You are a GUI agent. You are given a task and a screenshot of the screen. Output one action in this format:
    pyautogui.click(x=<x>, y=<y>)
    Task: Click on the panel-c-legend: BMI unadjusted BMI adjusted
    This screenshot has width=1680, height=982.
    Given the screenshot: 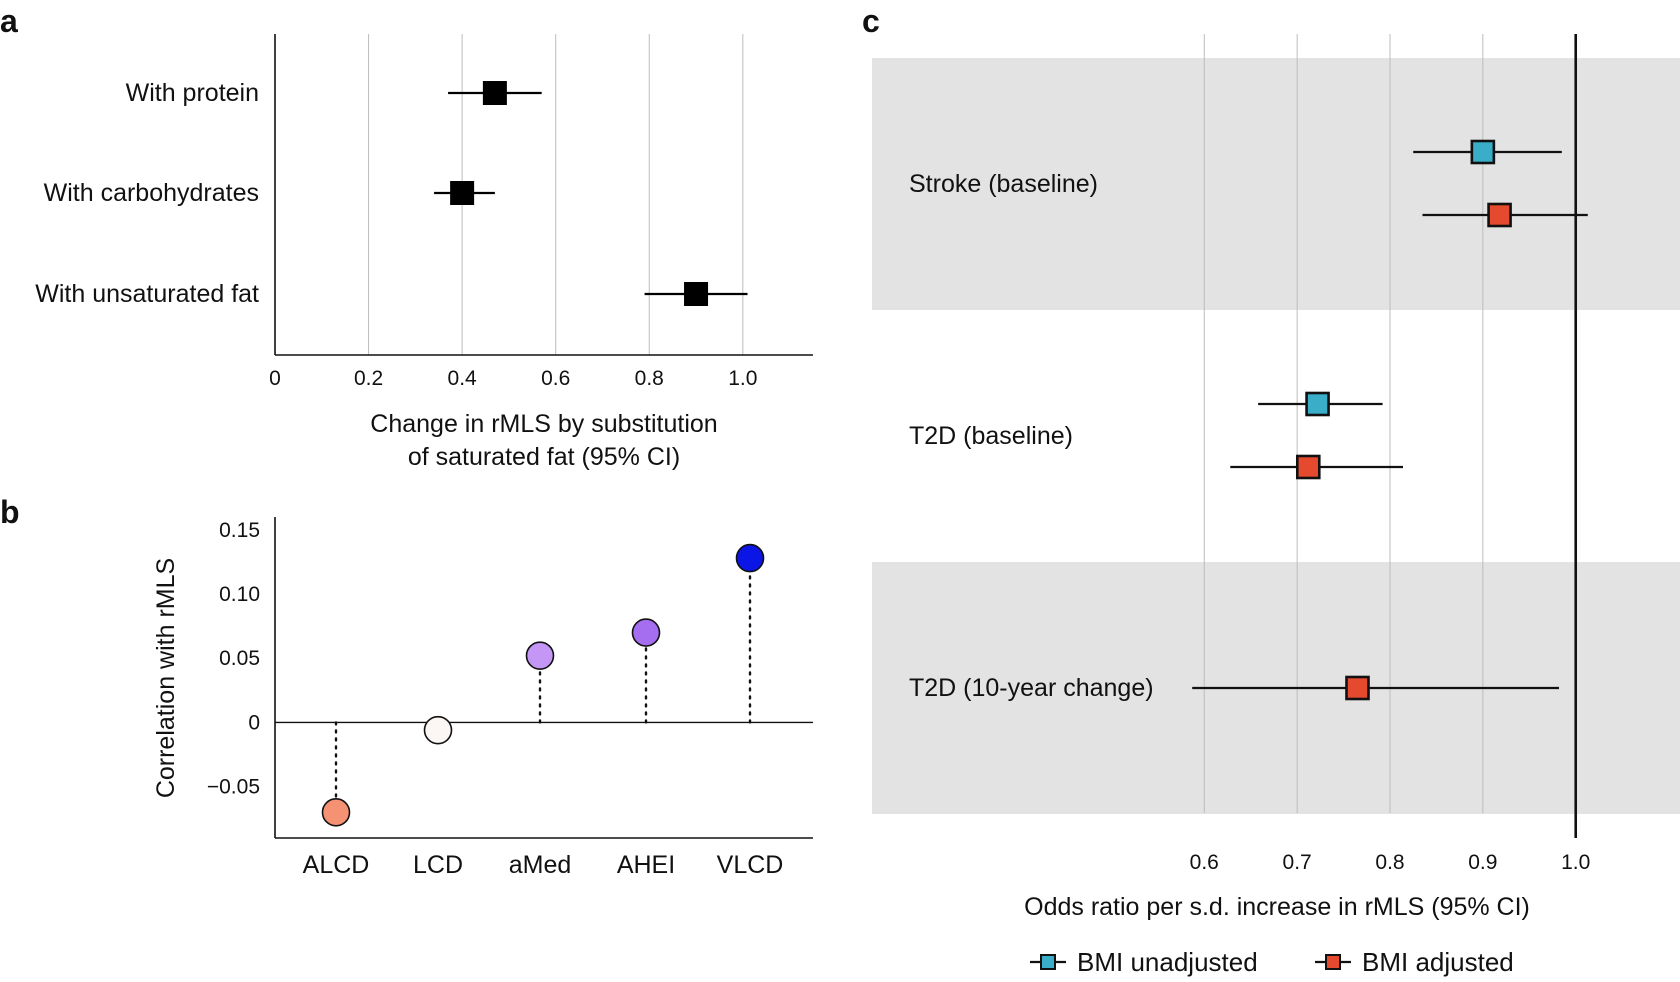 What is the action you would take?
    pyautogui.click(x=1272, y=962)
    